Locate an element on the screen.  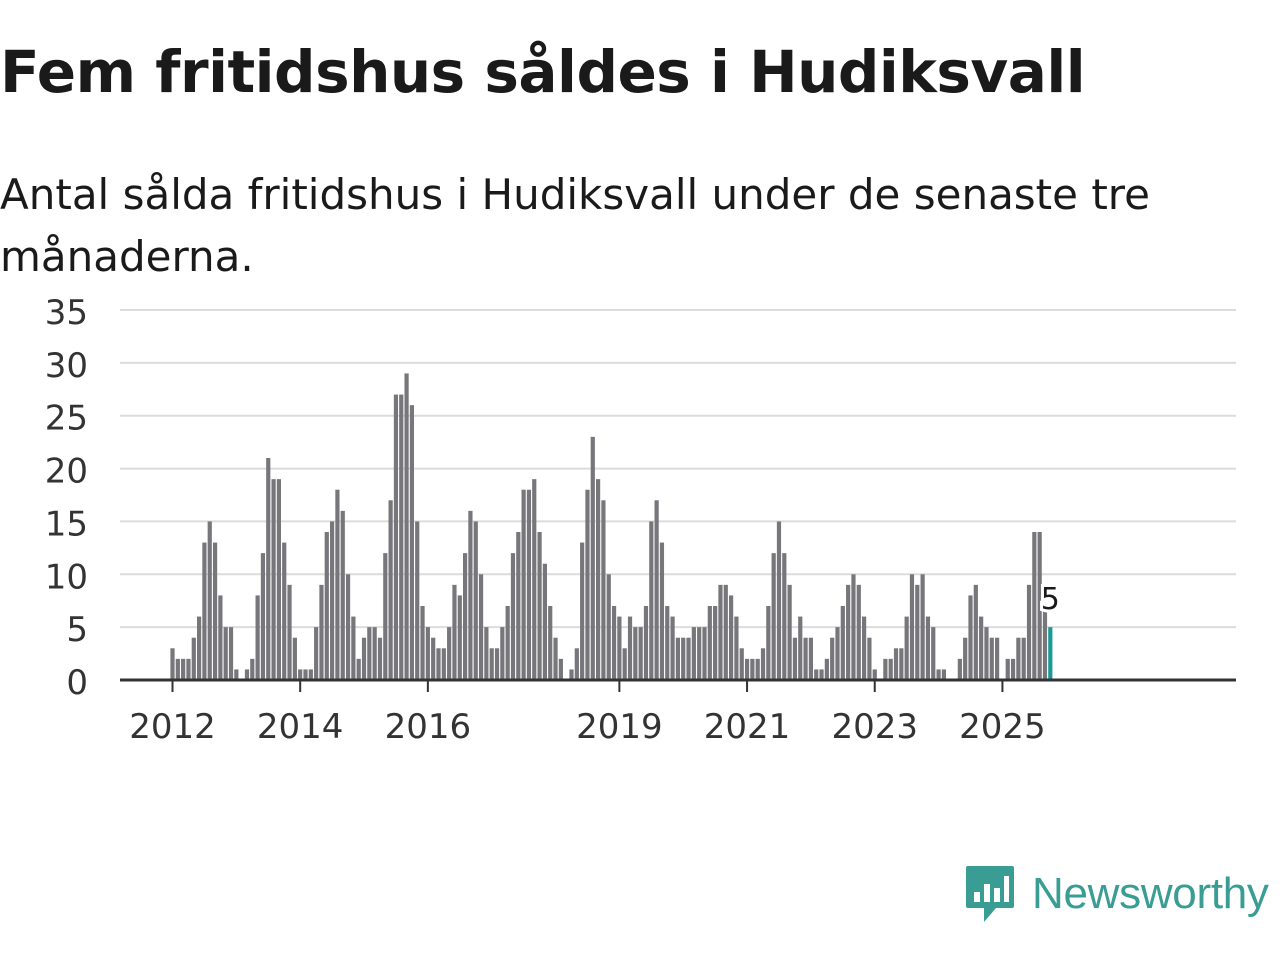
y-tick-label: 35 is located at coordinates (66, 313).